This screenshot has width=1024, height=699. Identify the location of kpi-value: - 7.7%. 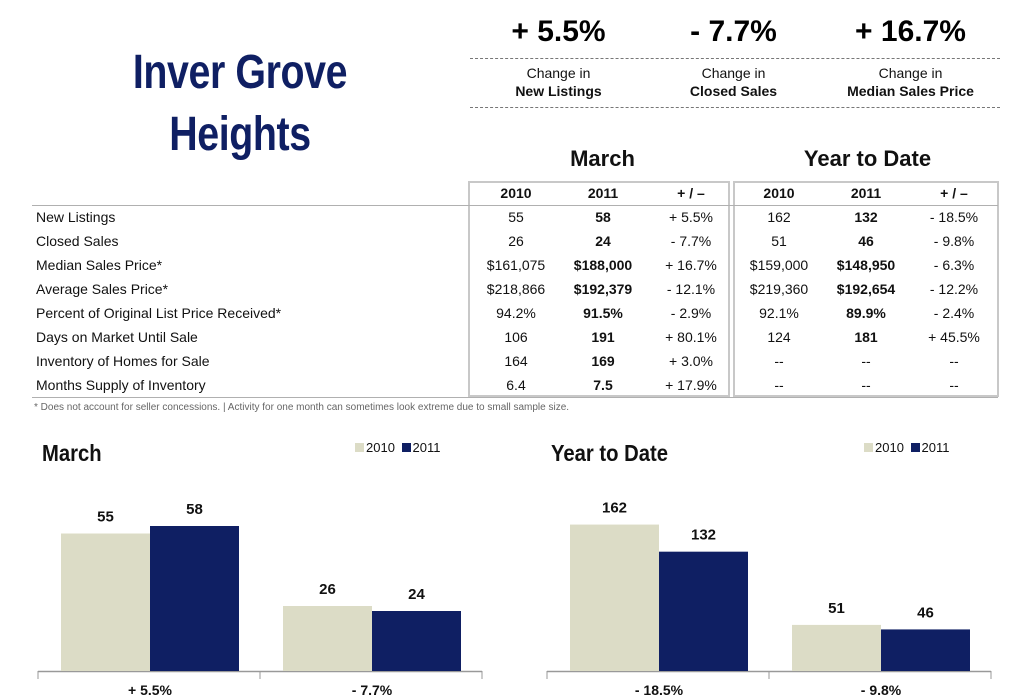
(733, 31).